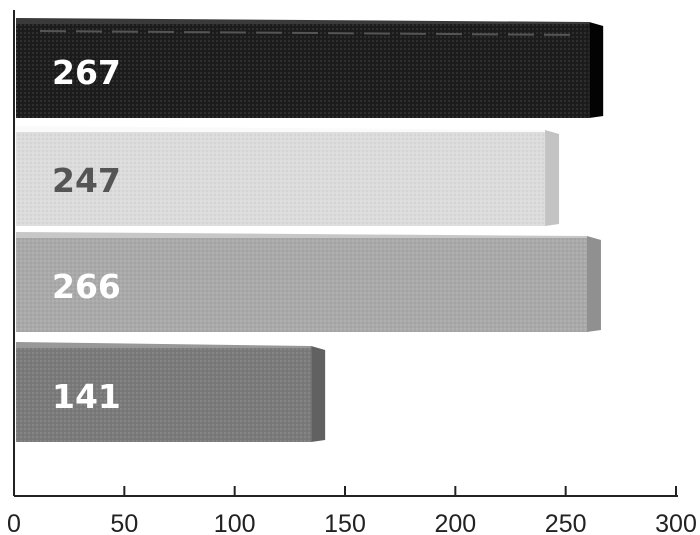 The image size is (700, 535). What do you see at coordinates (566, 522) in the screenshot?
I see `x-tick-label: 250` at bounding box center [566, 522].